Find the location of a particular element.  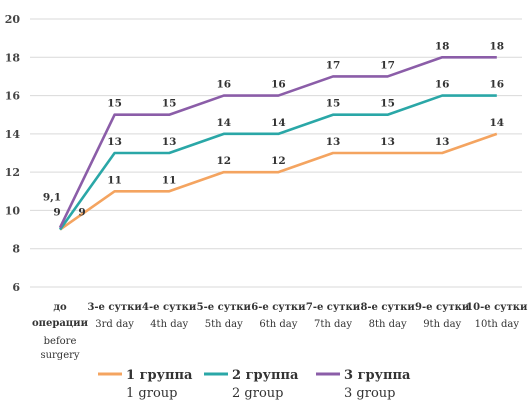

x-tick-label: 7-е сутки is located at coordinates (333, 307).